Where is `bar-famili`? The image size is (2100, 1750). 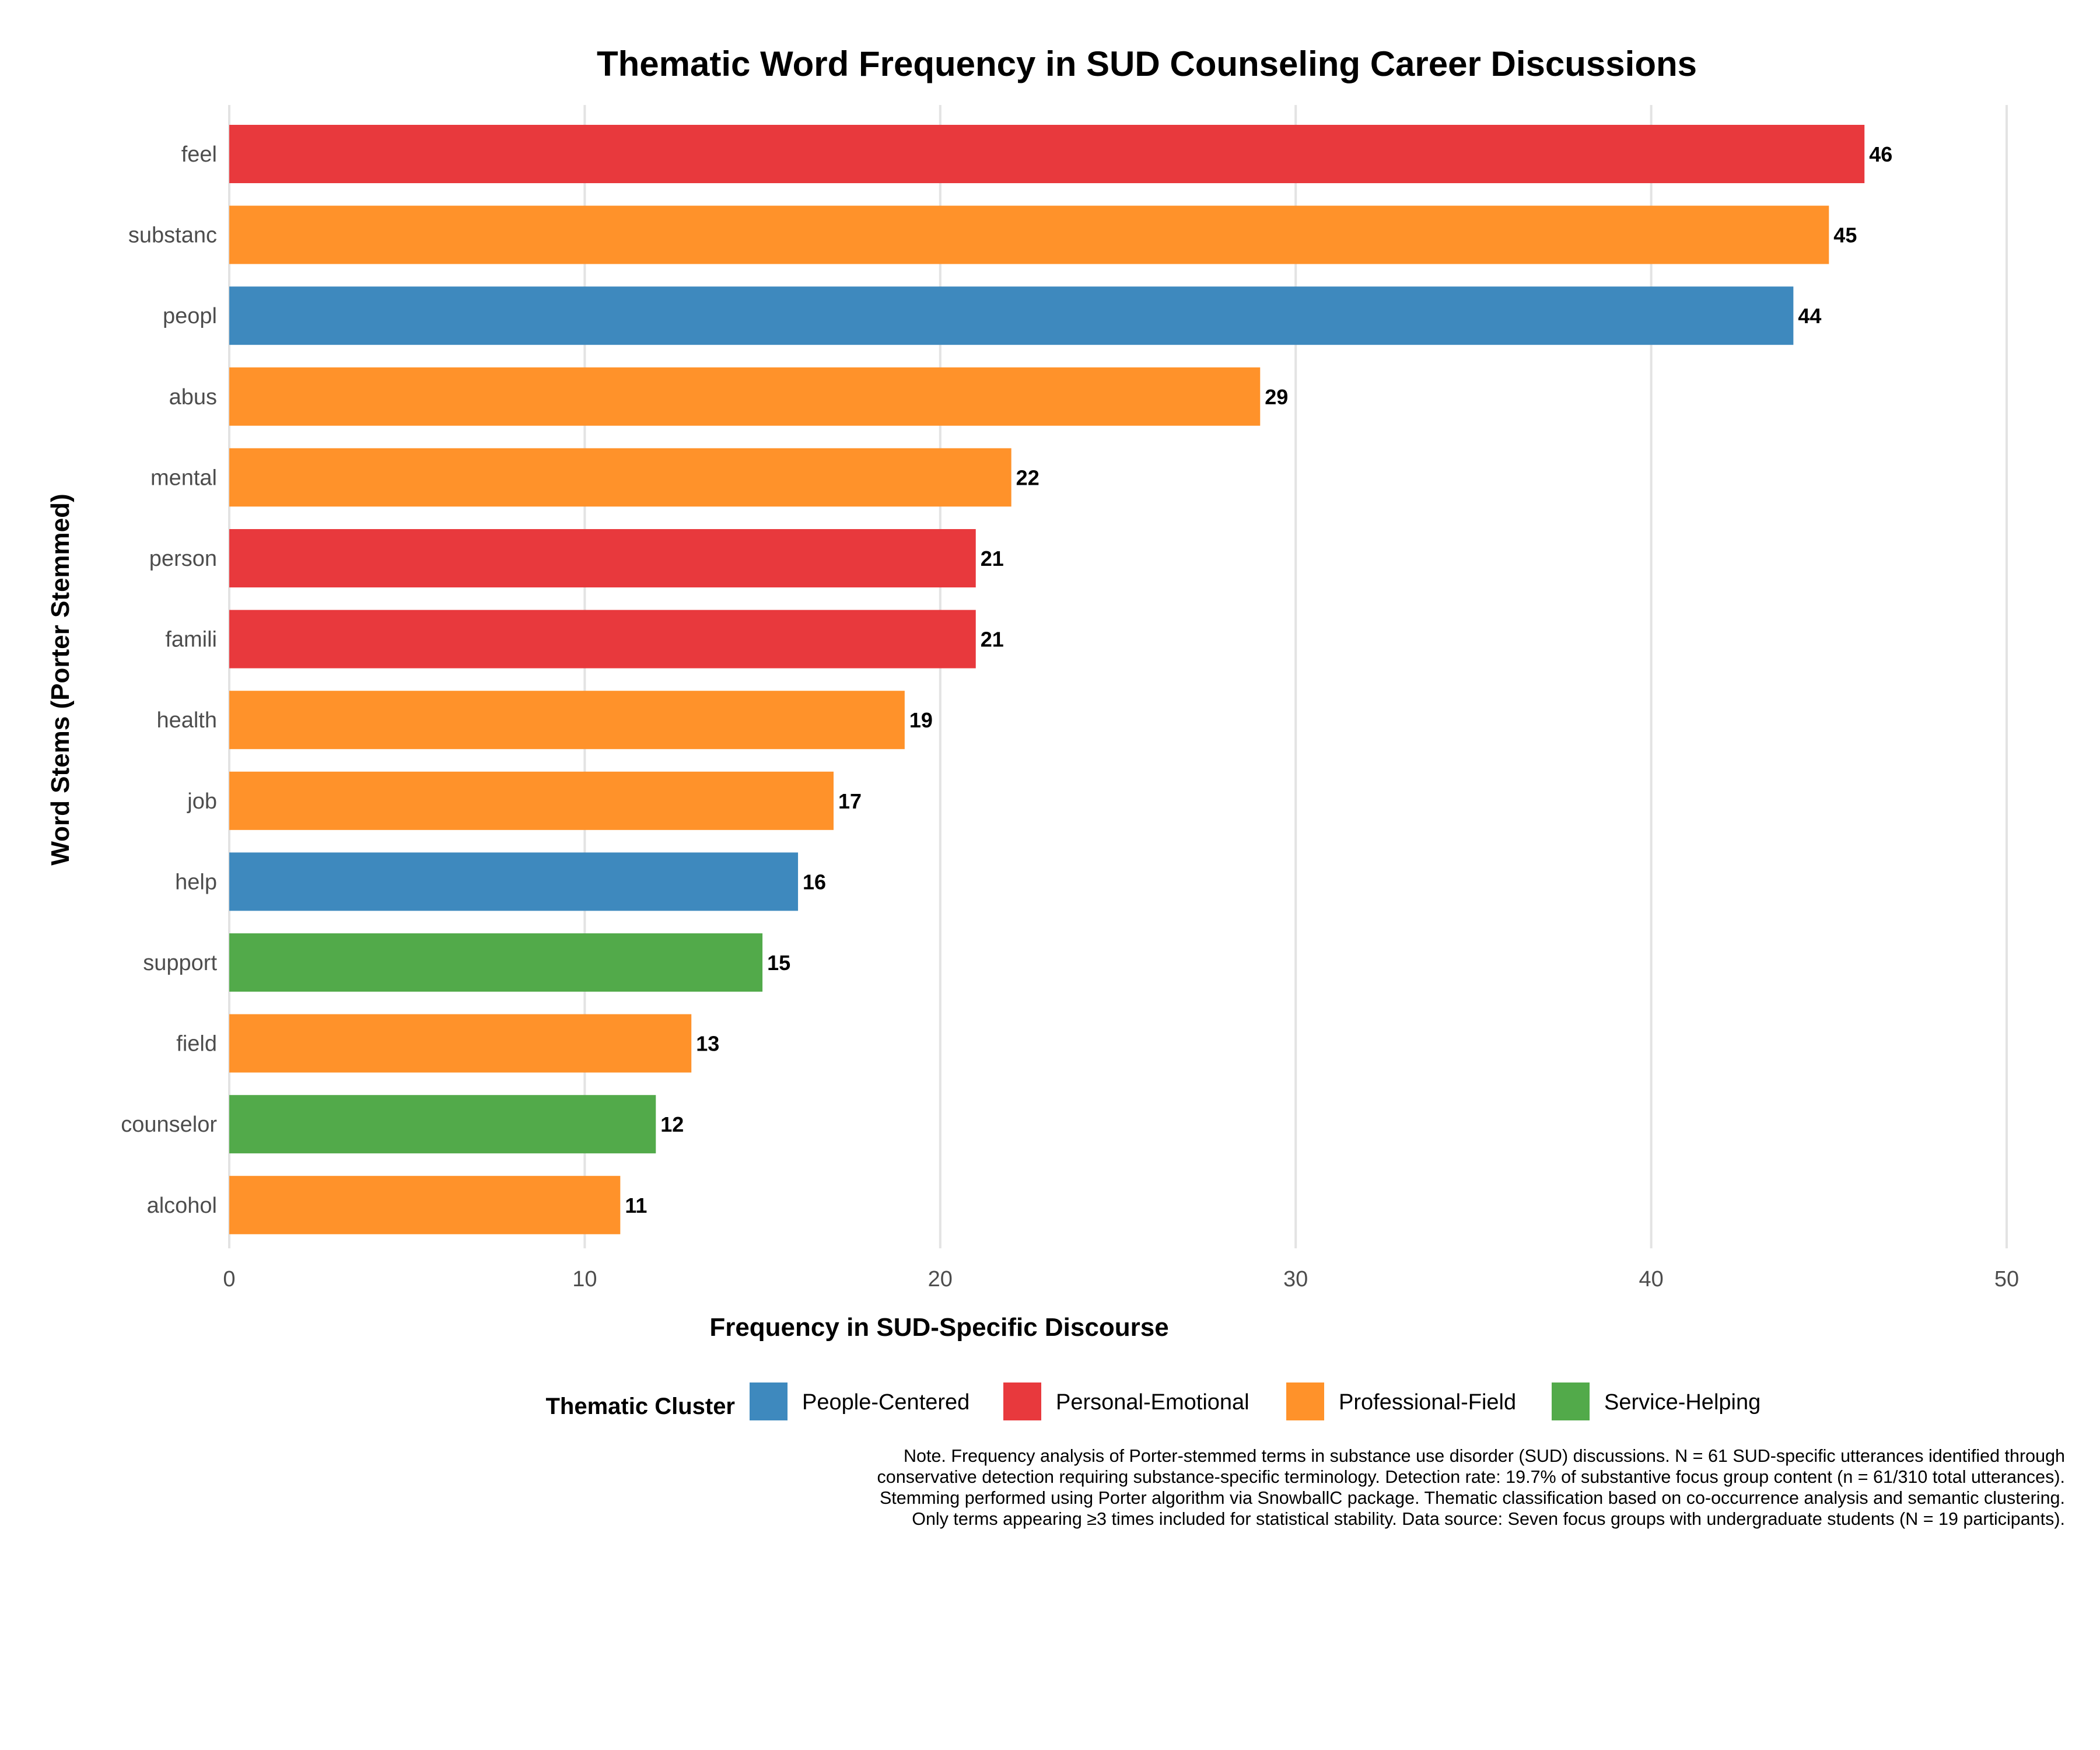
bar-famili is located at coordinates (603, 639).